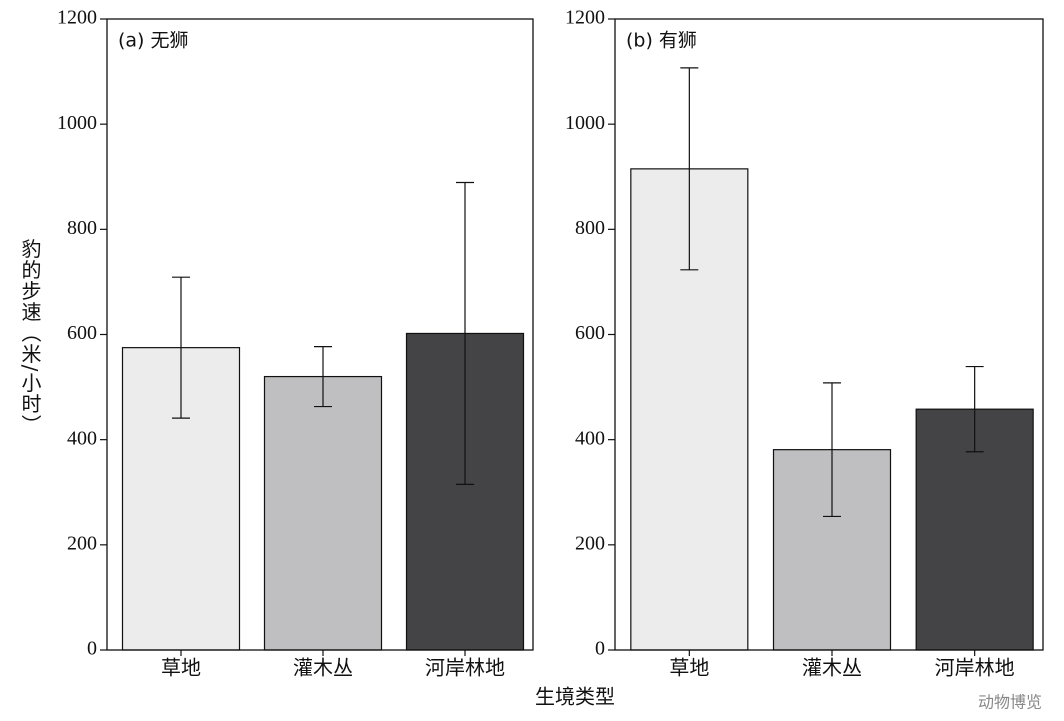 This screenshot has width=1064, height=721. What do you see at coordinates (153, 41) in the screenshot?
I see `panel-title: (a) 无狮` at bounding box center [153, 41].